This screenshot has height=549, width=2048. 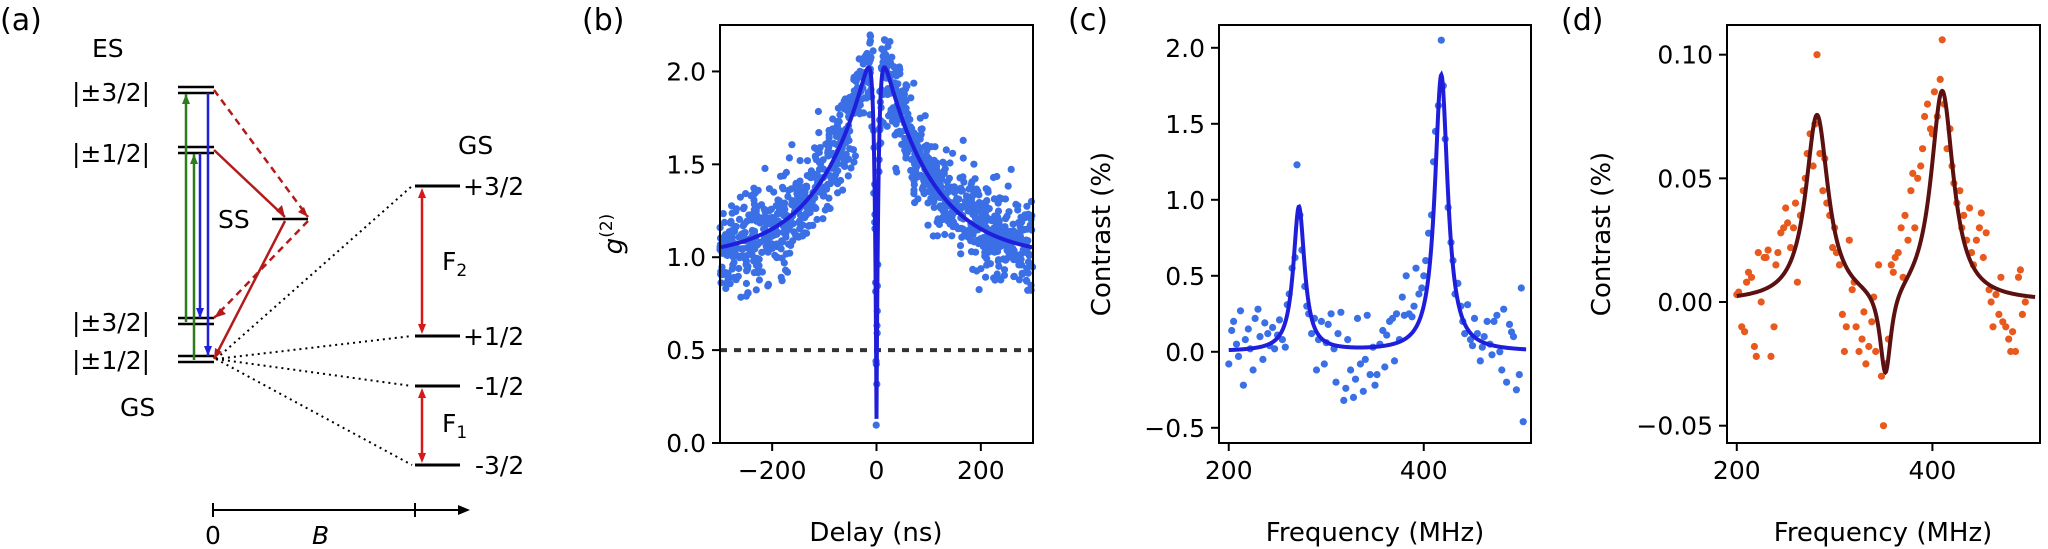 What do you see at coordinates (1685, 55) in the screenshot?
I see `contrast-d-y-tick-label: 0.10` at bounding box center [1685, 55].